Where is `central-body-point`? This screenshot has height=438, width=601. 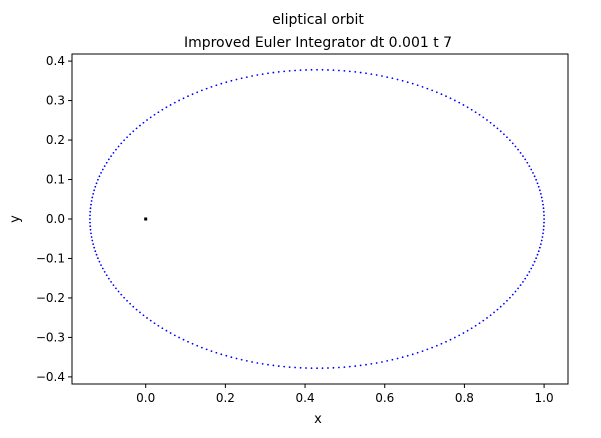
central-body-point is located at coordinates (146, 219).